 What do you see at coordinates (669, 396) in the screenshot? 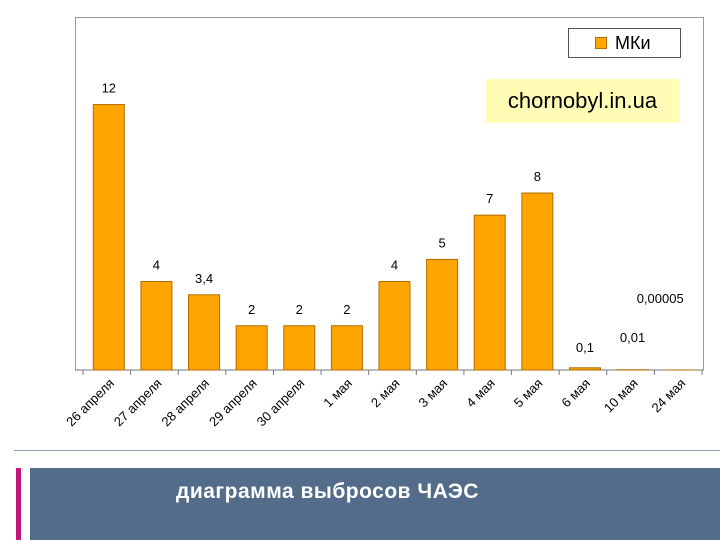
I see `x-tick-label: 24 мая` at bounding box center [669, 396].